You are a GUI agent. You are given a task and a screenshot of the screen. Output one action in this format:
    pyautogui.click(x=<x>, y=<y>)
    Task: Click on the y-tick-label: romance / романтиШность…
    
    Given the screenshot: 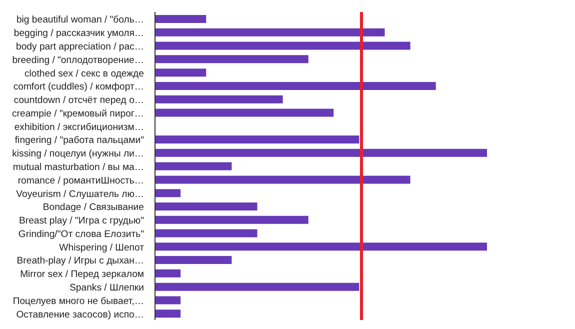 What is the action you would take?
    pyautogui.click(x=81, y=180)
    